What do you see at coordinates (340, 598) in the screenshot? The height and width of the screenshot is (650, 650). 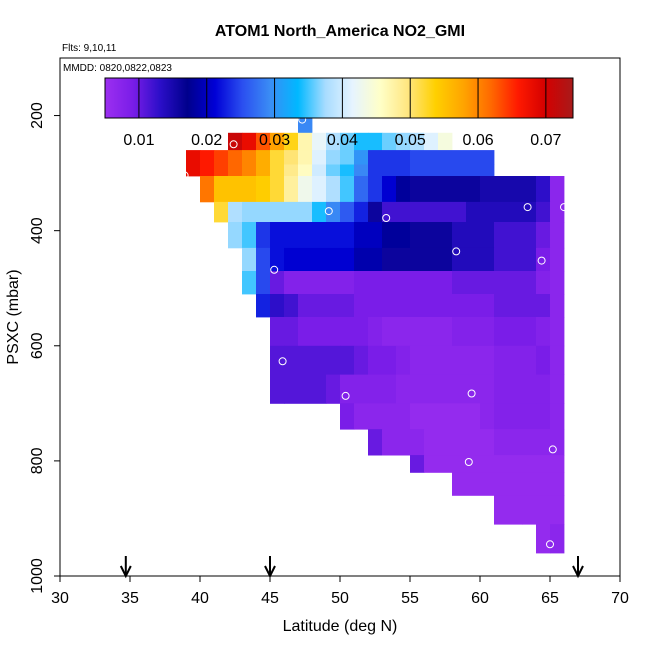 I see `x-tick-label: 50` at bounding box center [340, 598].